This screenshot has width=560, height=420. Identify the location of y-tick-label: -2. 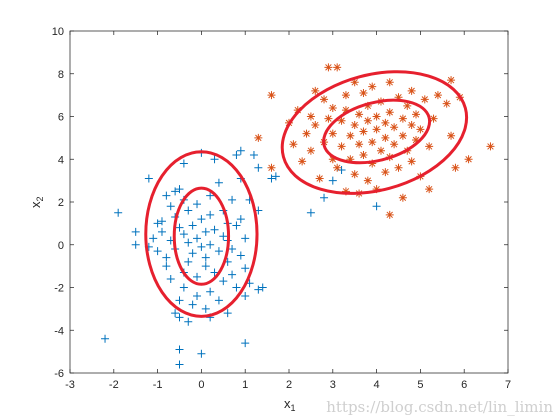
(59, 289).